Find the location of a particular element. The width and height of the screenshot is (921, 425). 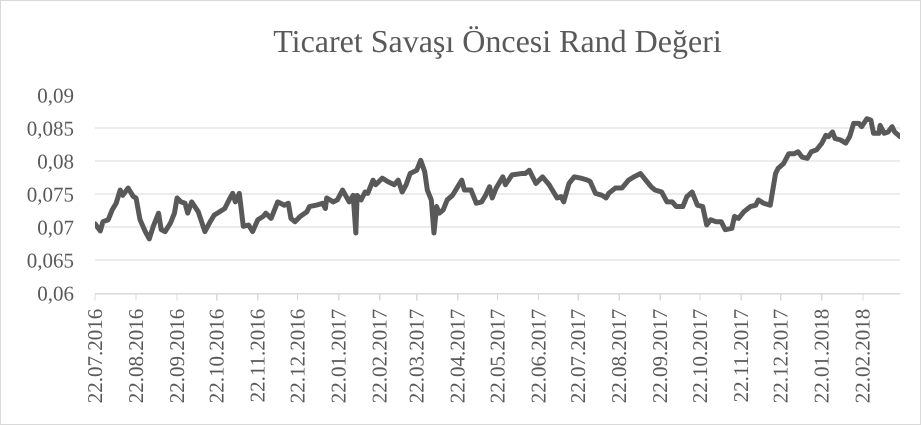

x-tick-label: 22.12.2017 is located at coordinates (780, 356).